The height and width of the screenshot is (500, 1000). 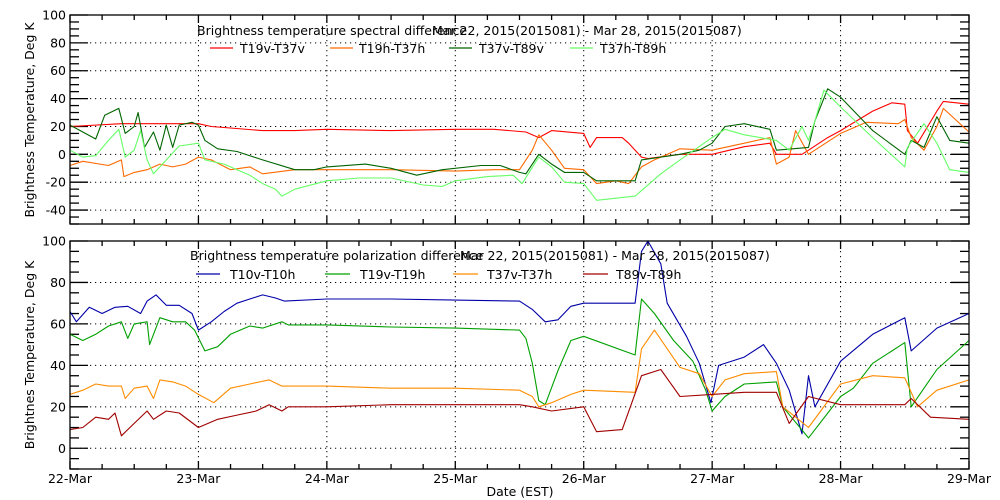 What do you see at coordinates (712, 478) in the screenshot?
I see `x-tick-label: 27-Mar` at bounding box center [712, 478].